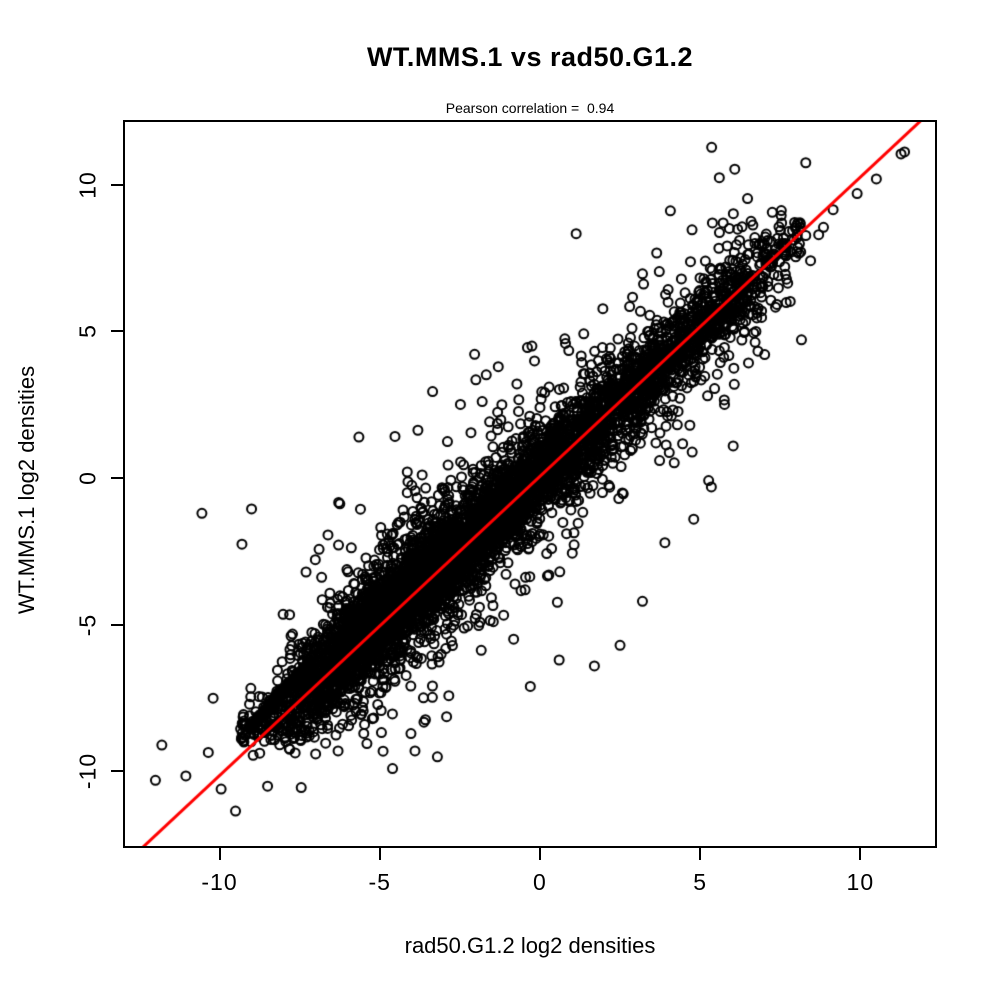  I want to click on x-axis-label: rad50.G1.2 log2 densities, so click(530, 945).